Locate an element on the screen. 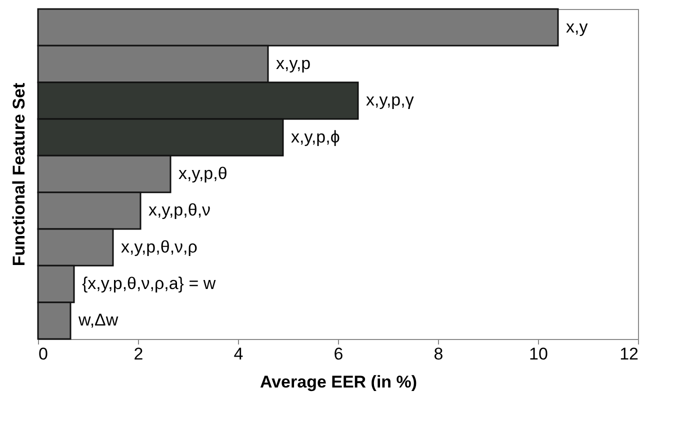 Image resolution: width=689 pixels, height=436 pixels. y-tick-label: w,Δw is located at coordinates (98, 320).